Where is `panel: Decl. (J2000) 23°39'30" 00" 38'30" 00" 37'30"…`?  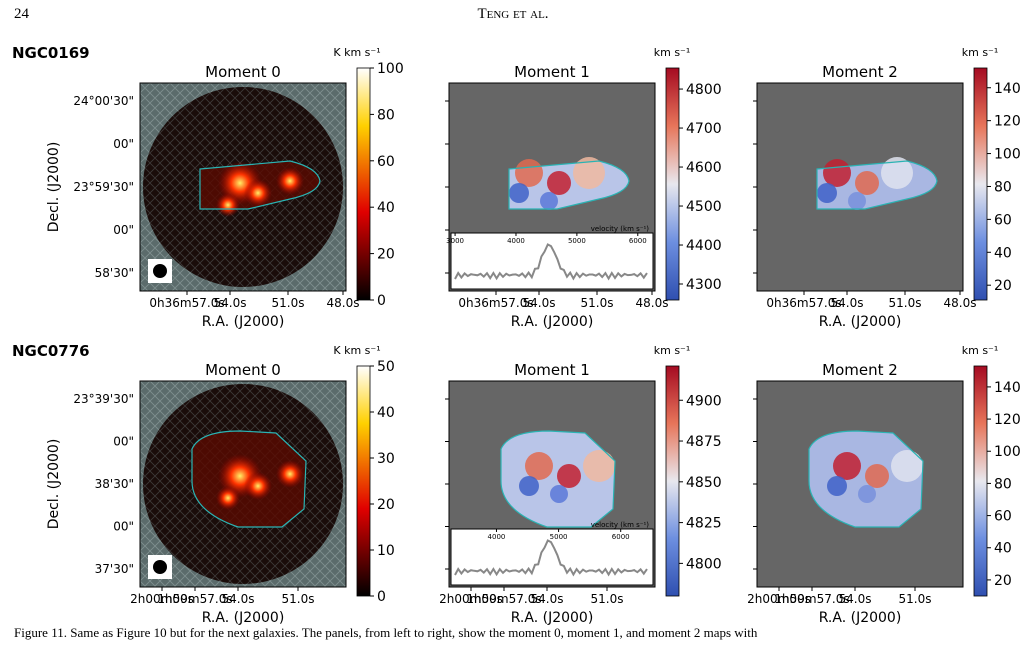 panel: Decl. (J2000) 23°39'30" 00" 38'30" 00" 37'30"… is located at coordinates (220, 485).